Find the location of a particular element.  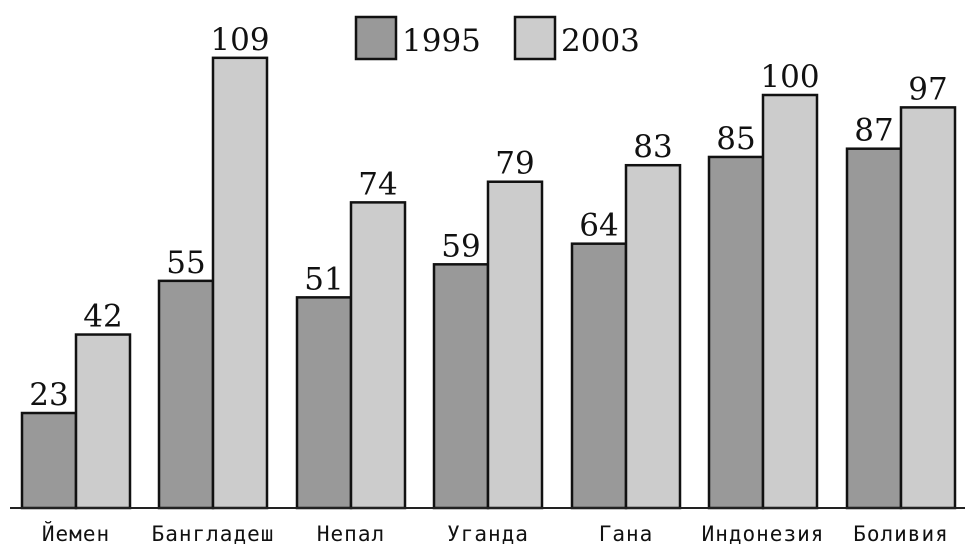

value-label-1995-1: 23 is located at coordinates (48, 395).